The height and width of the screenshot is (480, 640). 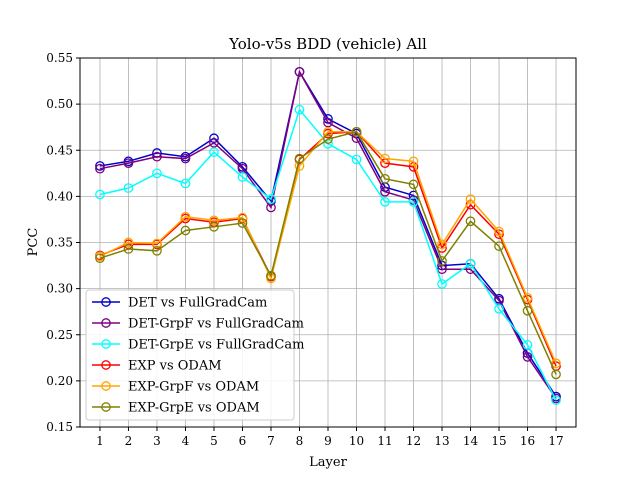 What do you see at coordinates (555, 441) in the screenshot?
I see `x-tick-label: 17` at bounding box center [555, 441].